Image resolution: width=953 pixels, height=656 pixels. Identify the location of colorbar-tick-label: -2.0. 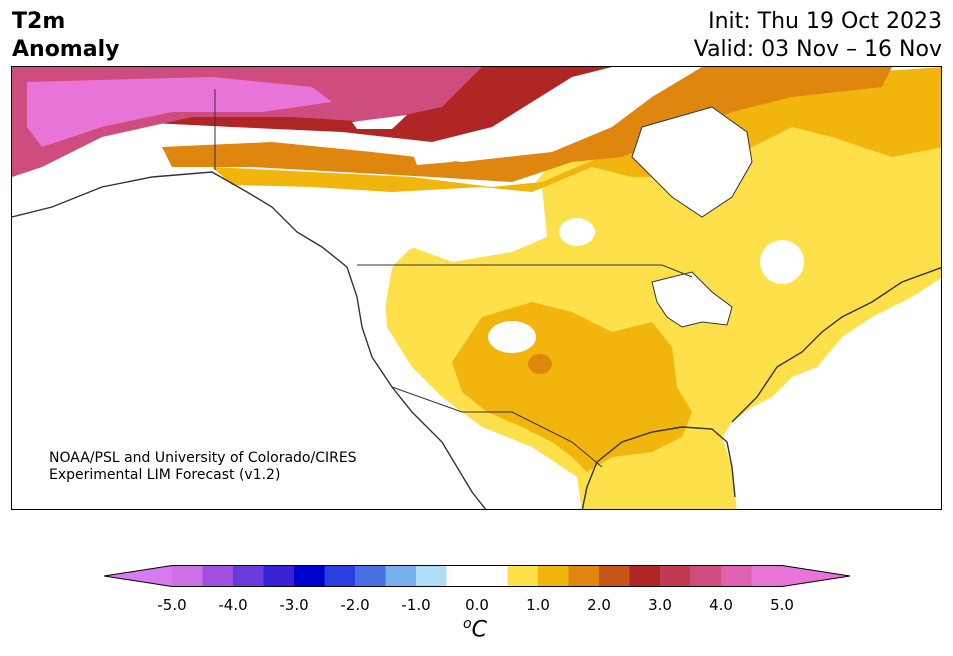
(355, 605).